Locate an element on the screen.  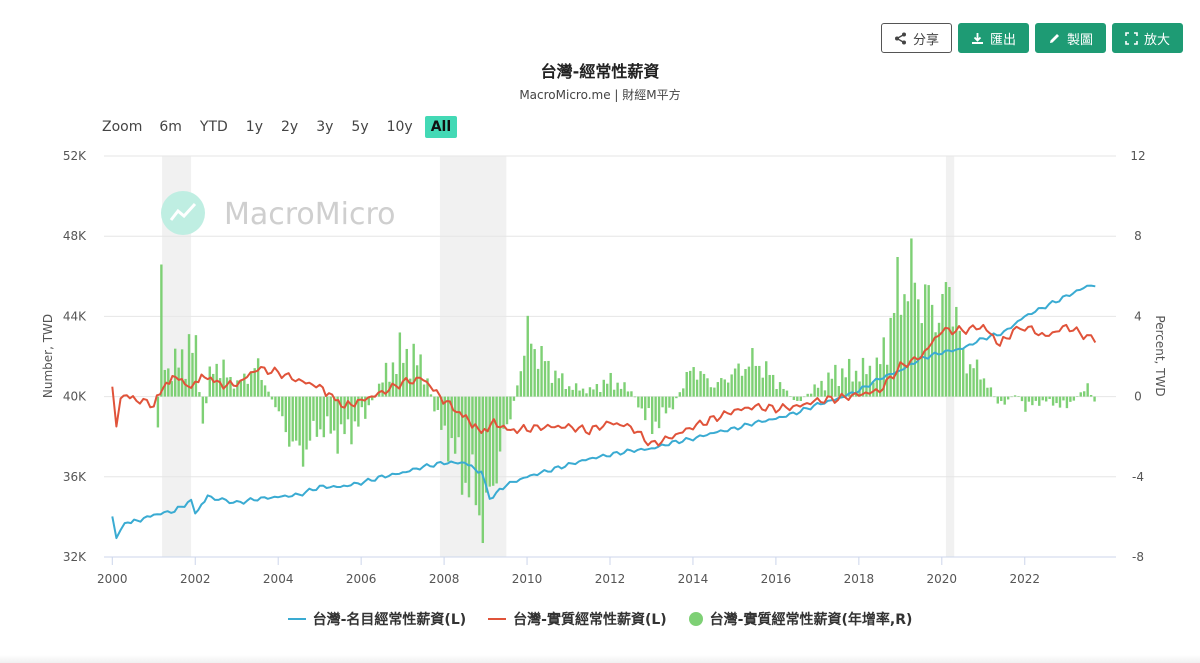
y-tick-right: -8 is located at coordinates (1138, 557).